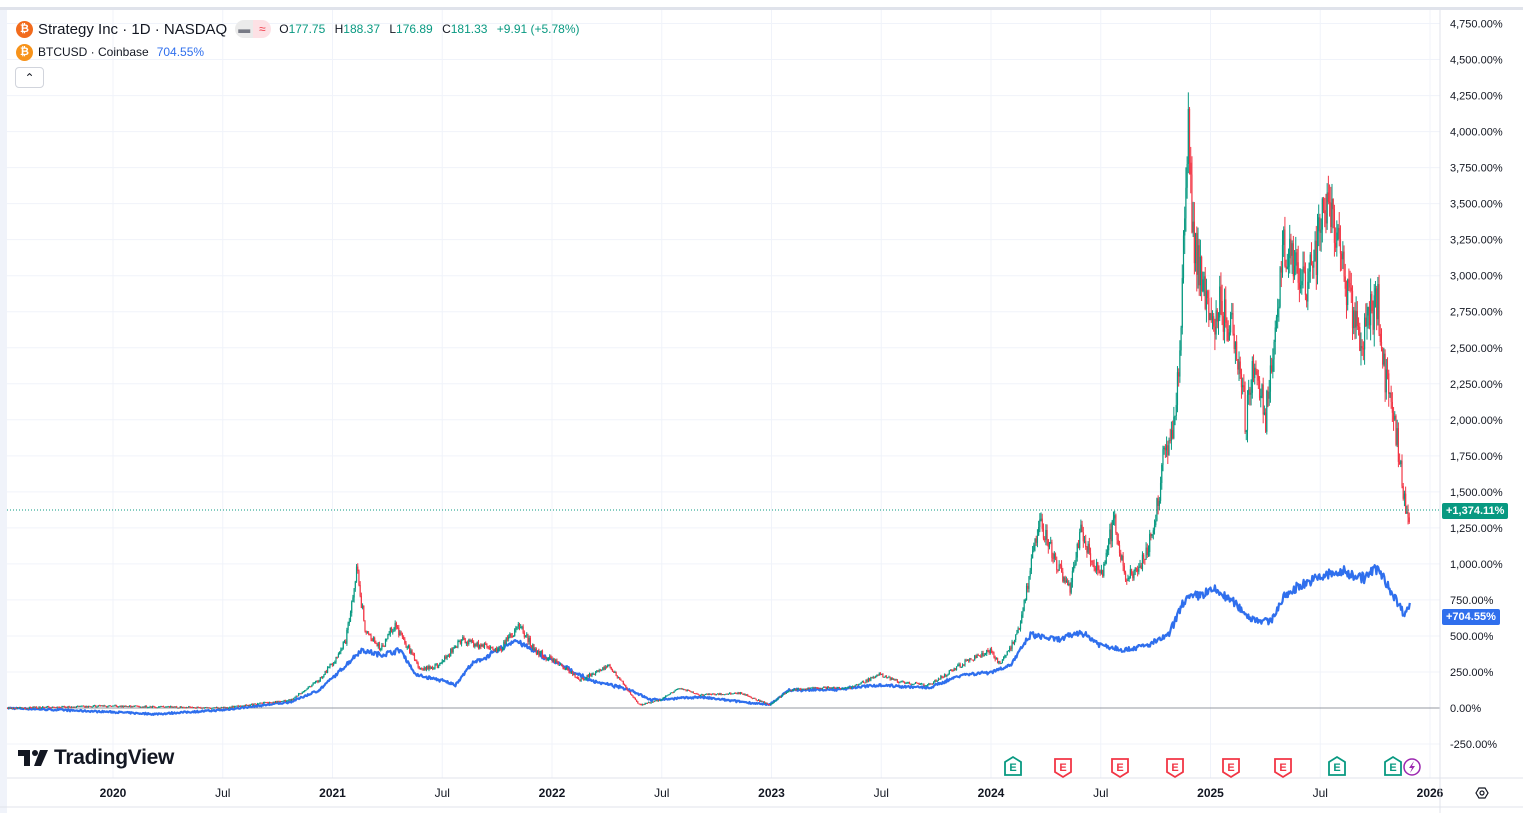 The width and height of the screenshot is (1523, 813). What do you see at coordinates (133, 29) in the screenshot?
I see `main-symbol: Strategy Inc · 1D · NASDAQ` at bounding box center [133, 29].